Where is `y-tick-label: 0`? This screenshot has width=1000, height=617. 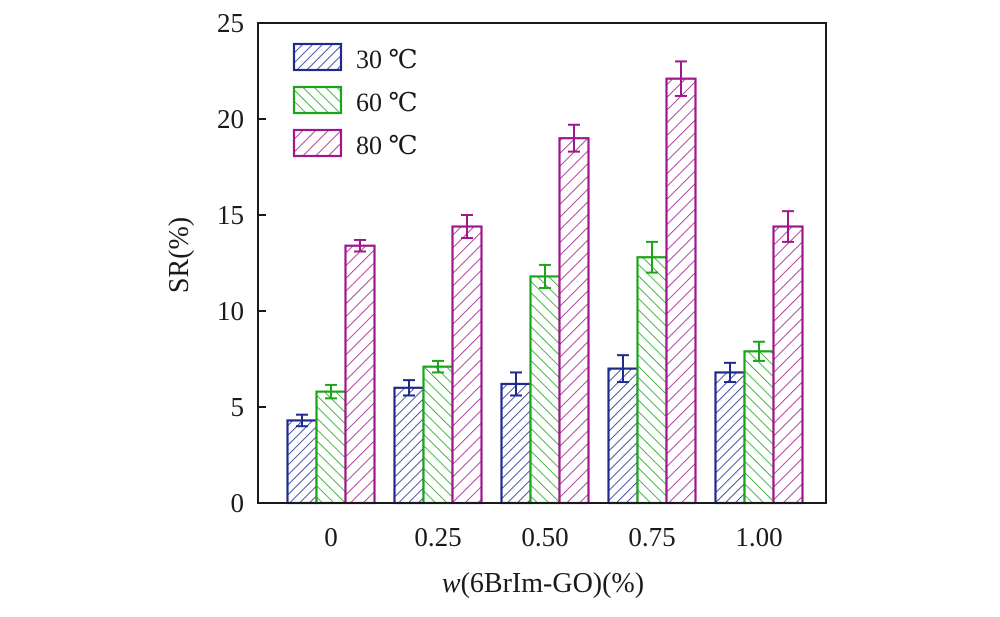 y-tick-label: 0 is located at coordinates (238, 503).